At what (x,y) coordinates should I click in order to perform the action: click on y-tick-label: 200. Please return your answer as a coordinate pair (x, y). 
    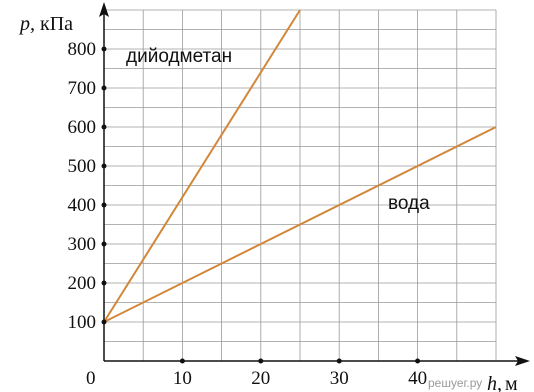
    Looking at the image, I should click on (82, 283).